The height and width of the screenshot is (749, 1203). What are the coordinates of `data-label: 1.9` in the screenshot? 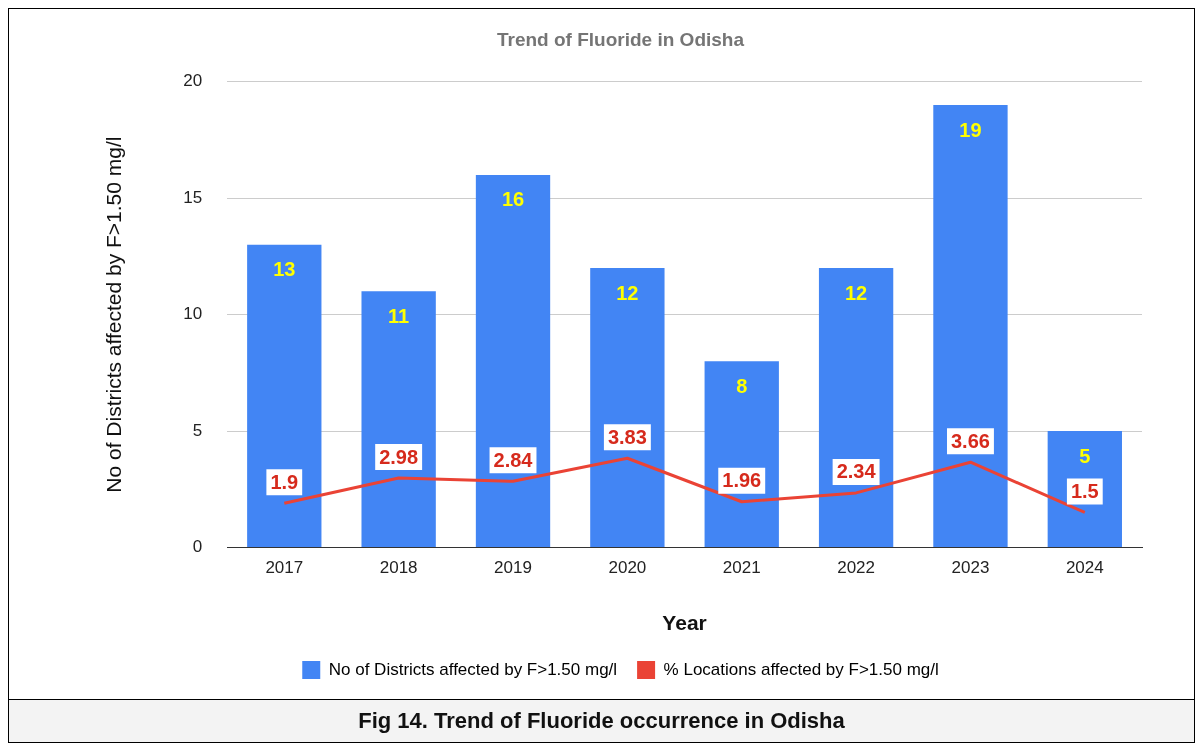 It's located at (284, 481).